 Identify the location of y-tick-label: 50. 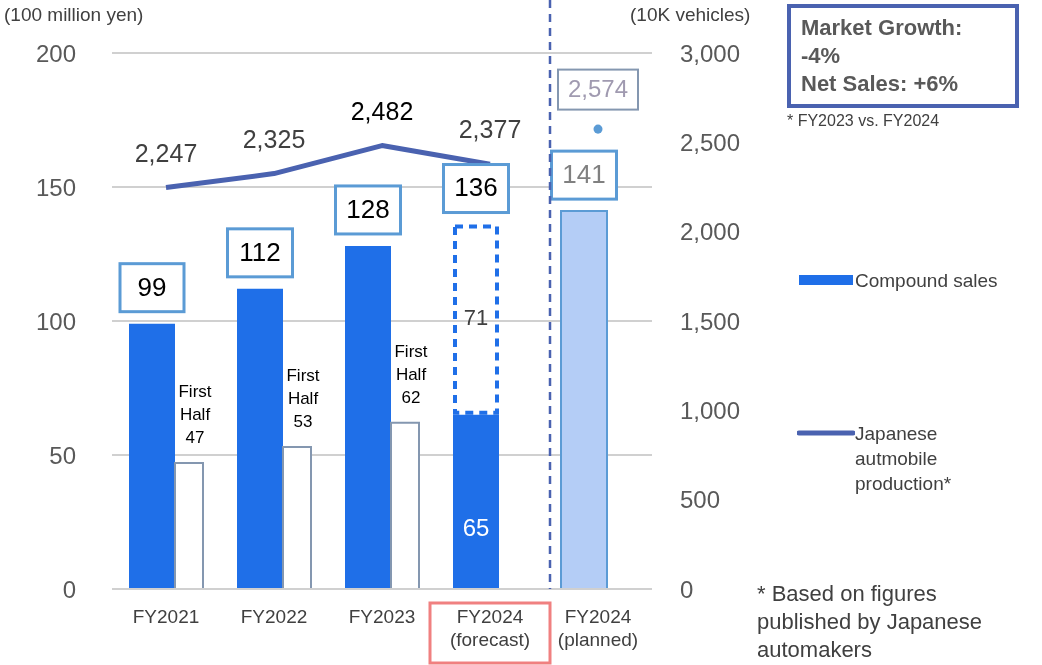
(62, 455).